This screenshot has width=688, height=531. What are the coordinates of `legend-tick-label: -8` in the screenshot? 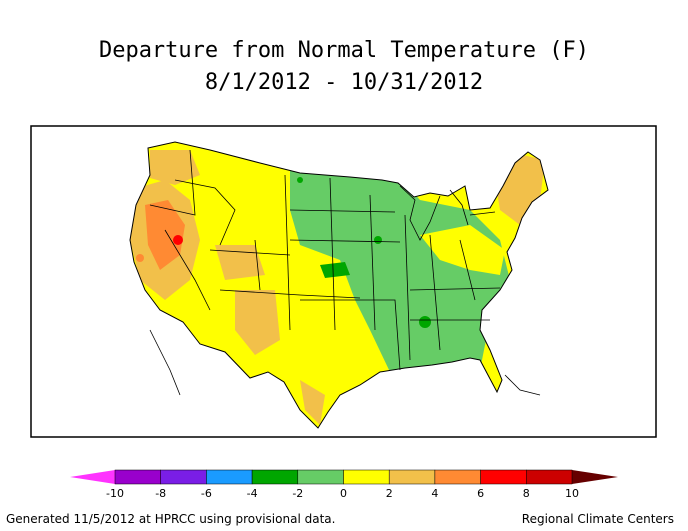 It's located at (160, 493).